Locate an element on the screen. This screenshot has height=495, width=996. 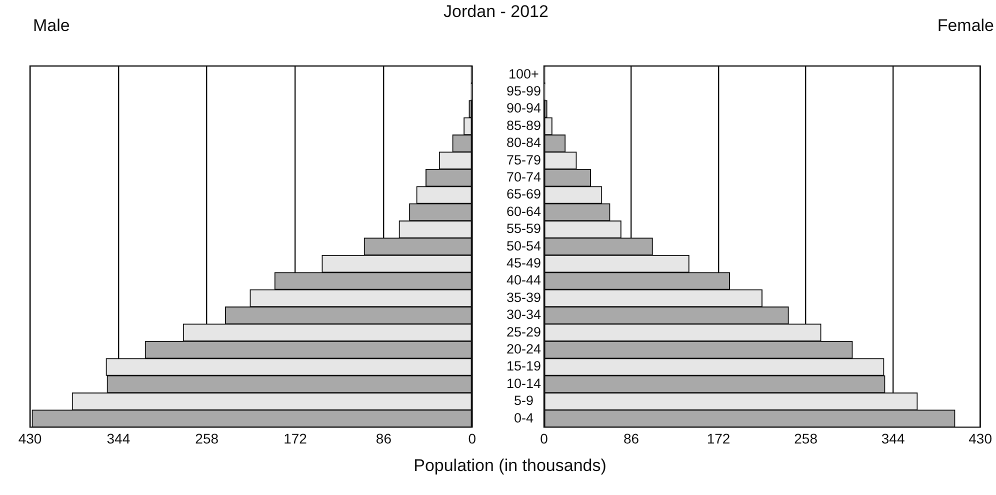
y-tick-label: 65-69 is located at coordinates (523, 194).